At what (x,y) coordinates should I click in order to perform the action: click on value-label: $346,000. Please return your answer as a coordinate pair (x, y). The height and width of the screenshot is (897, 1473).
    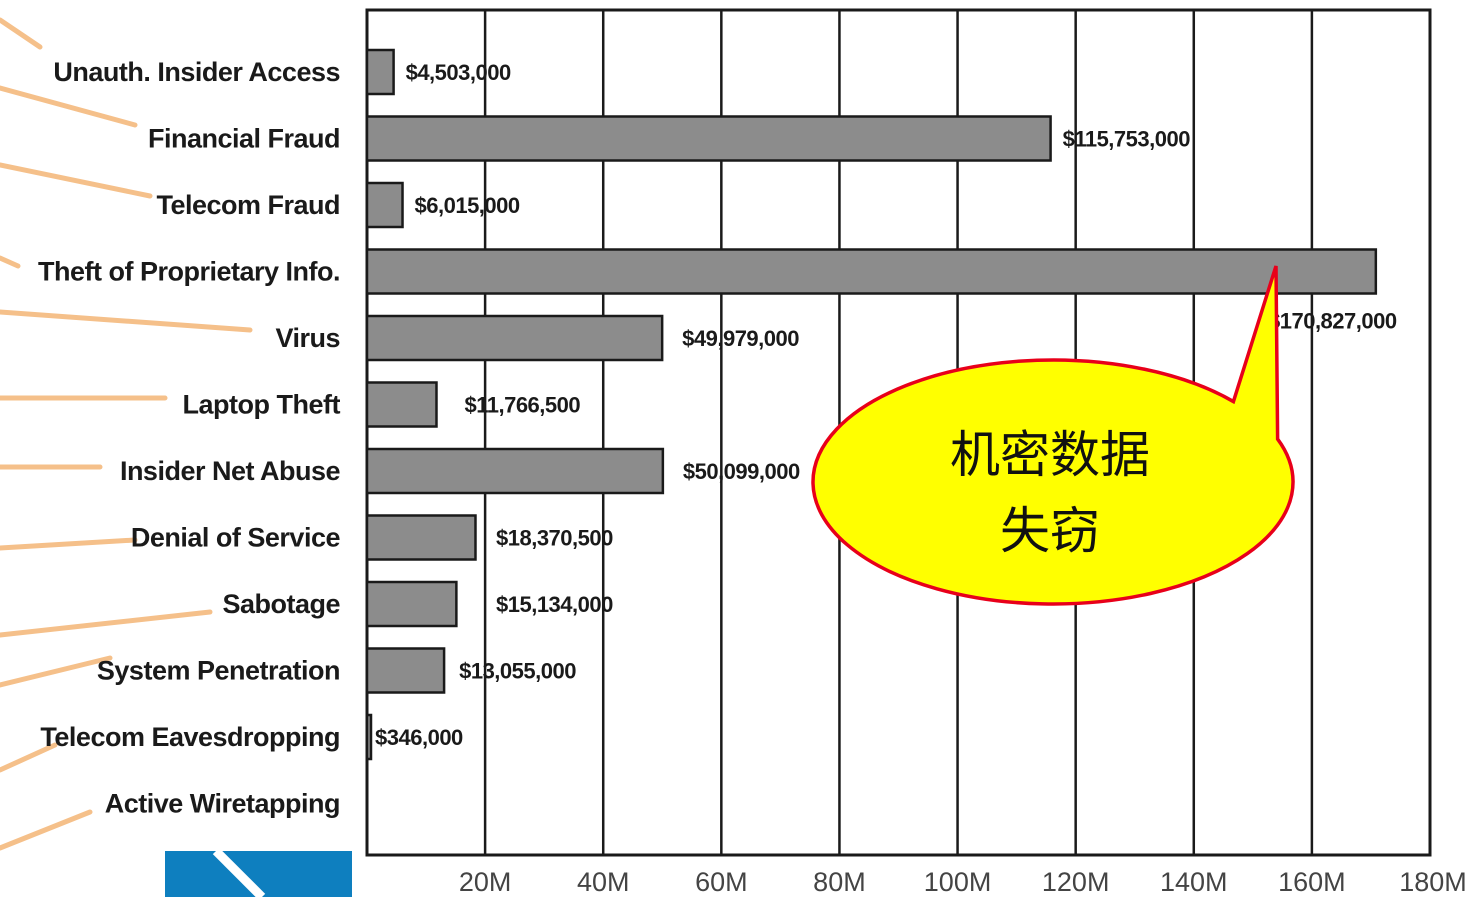
    Looking at the image, I should click on (419, 737).